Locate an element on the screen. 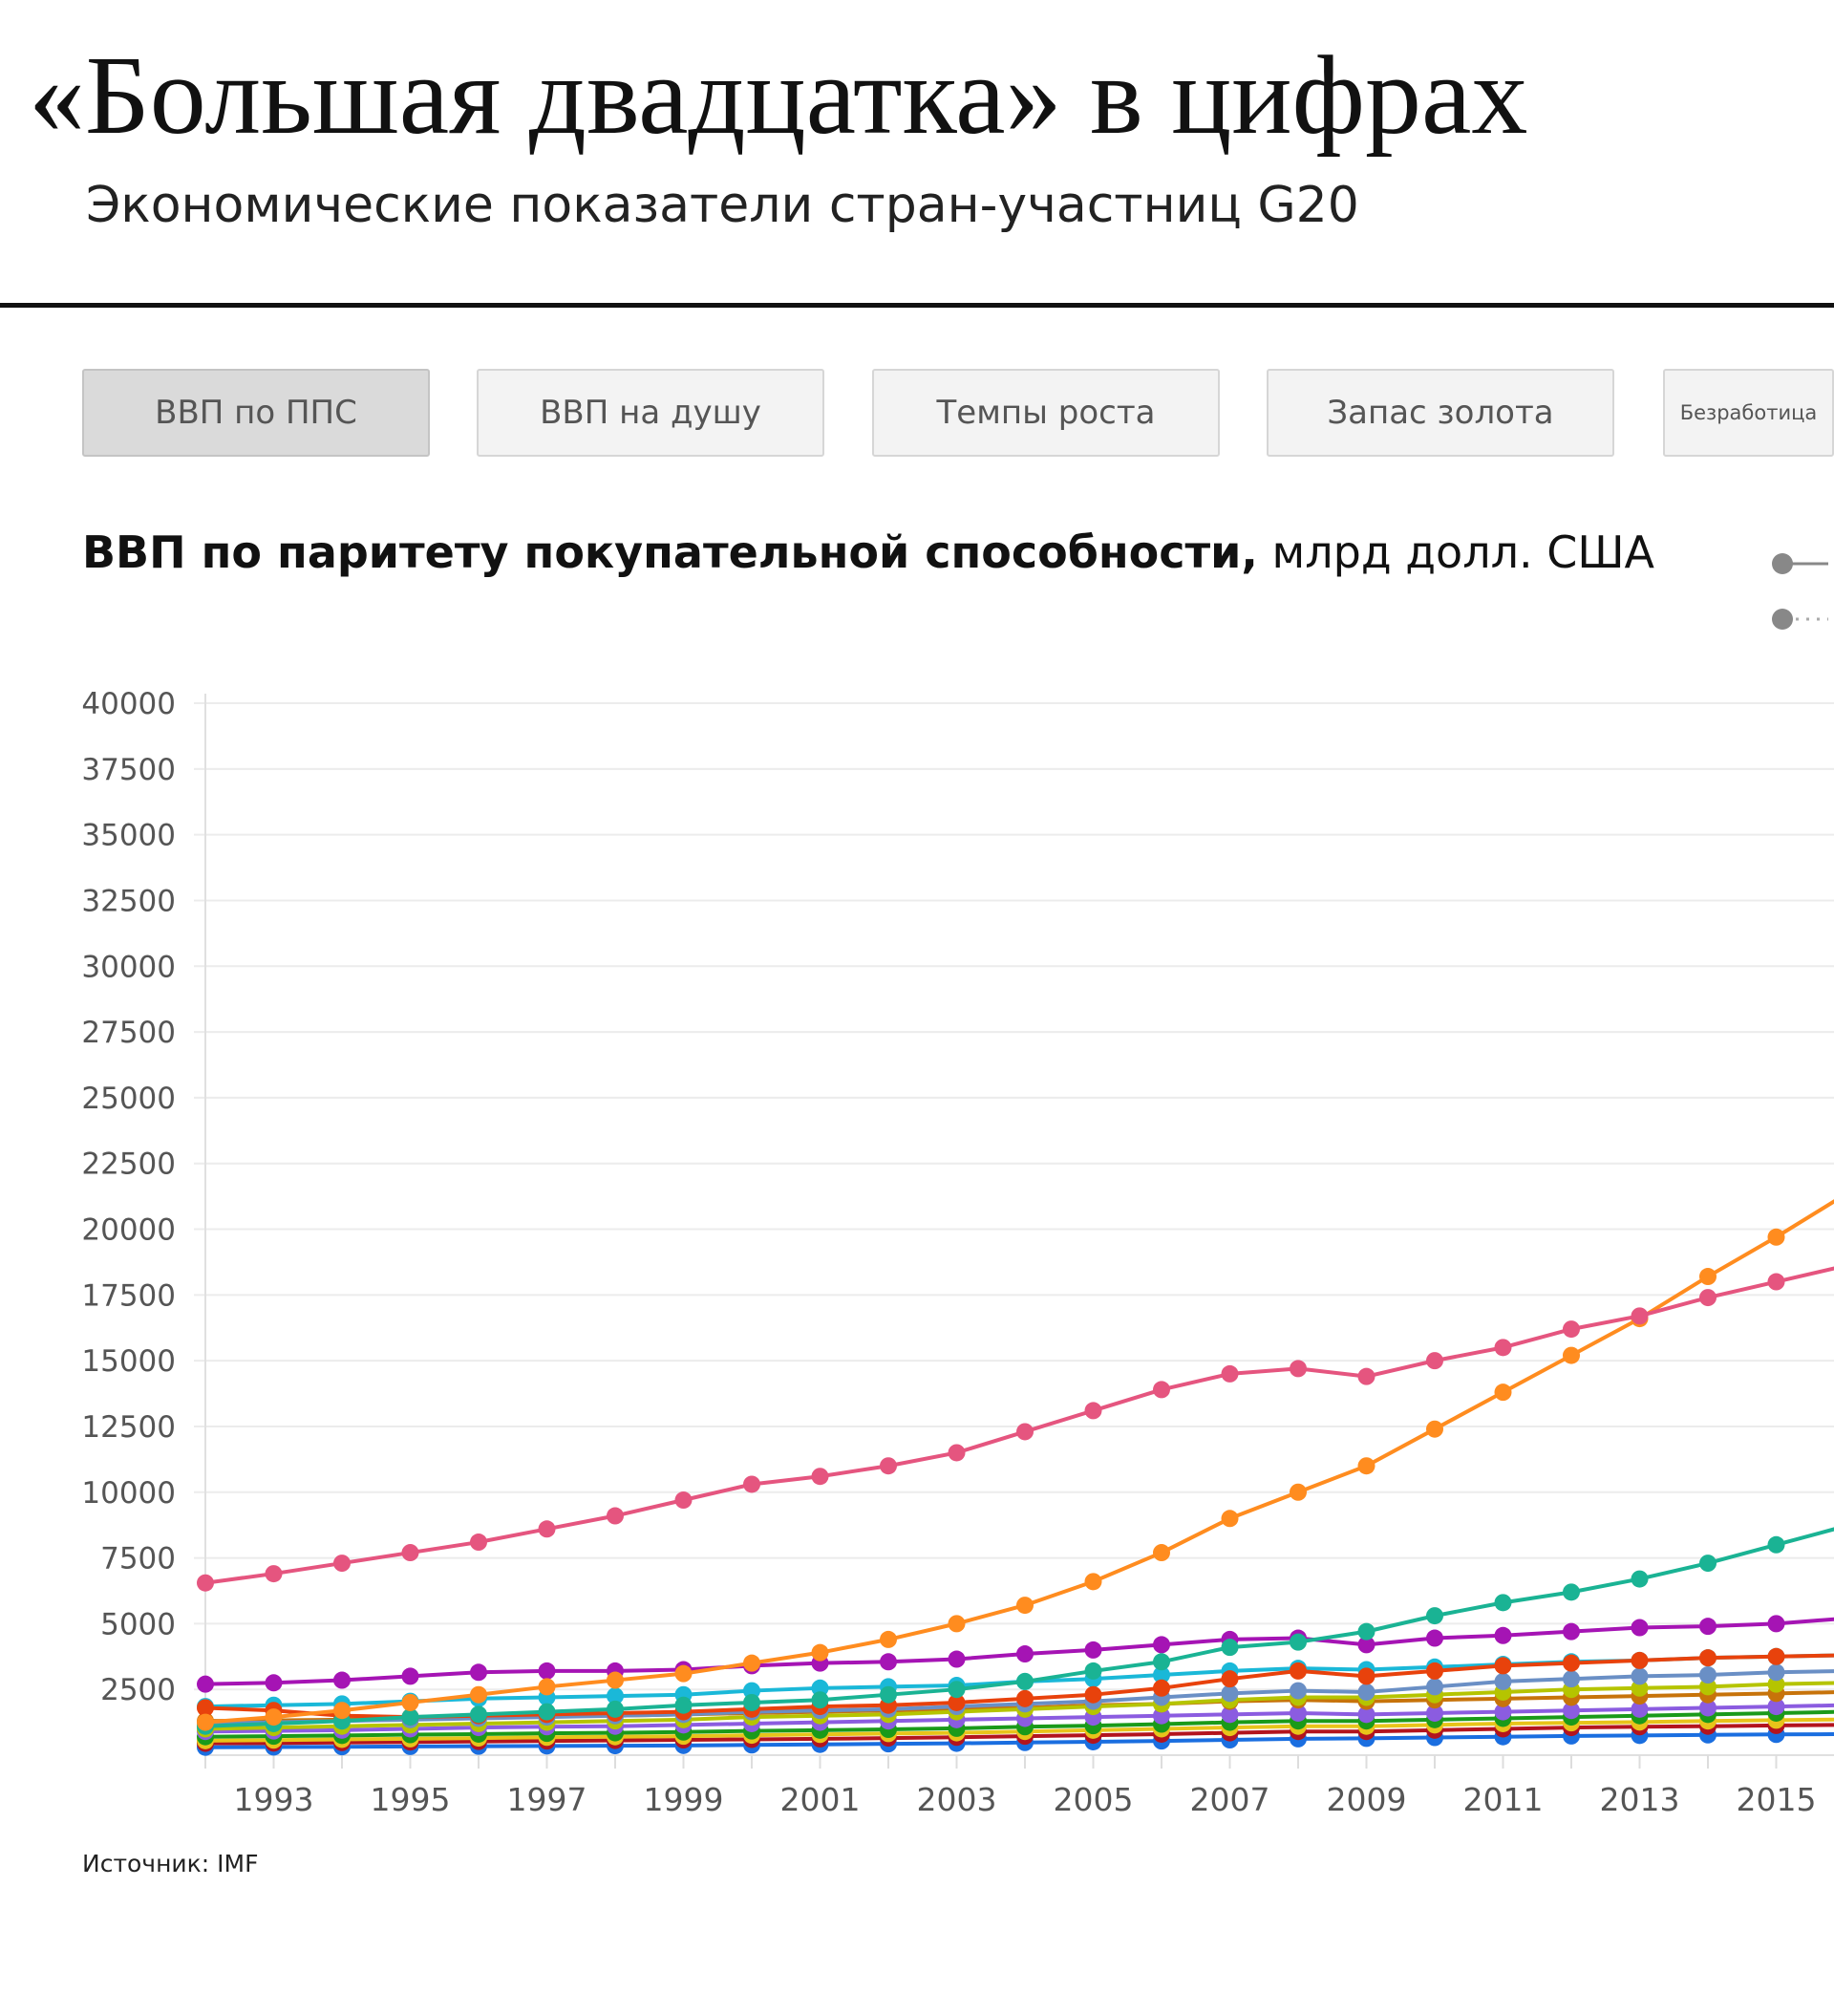  y-tick-label: 7500 is located at coordinates (138, 1559).